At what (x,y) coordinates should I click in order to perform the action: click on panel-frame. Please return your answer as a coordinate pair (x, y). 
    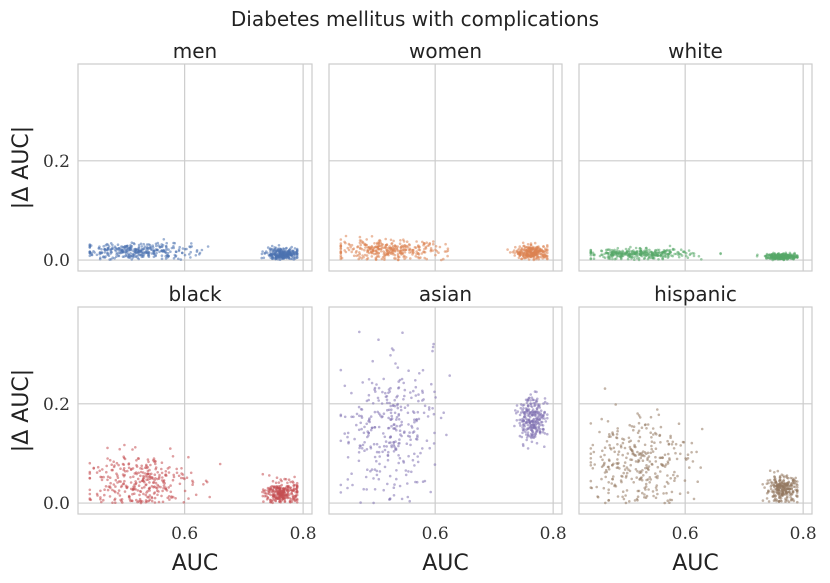
    Looking at the image, I should click on (695, 410).